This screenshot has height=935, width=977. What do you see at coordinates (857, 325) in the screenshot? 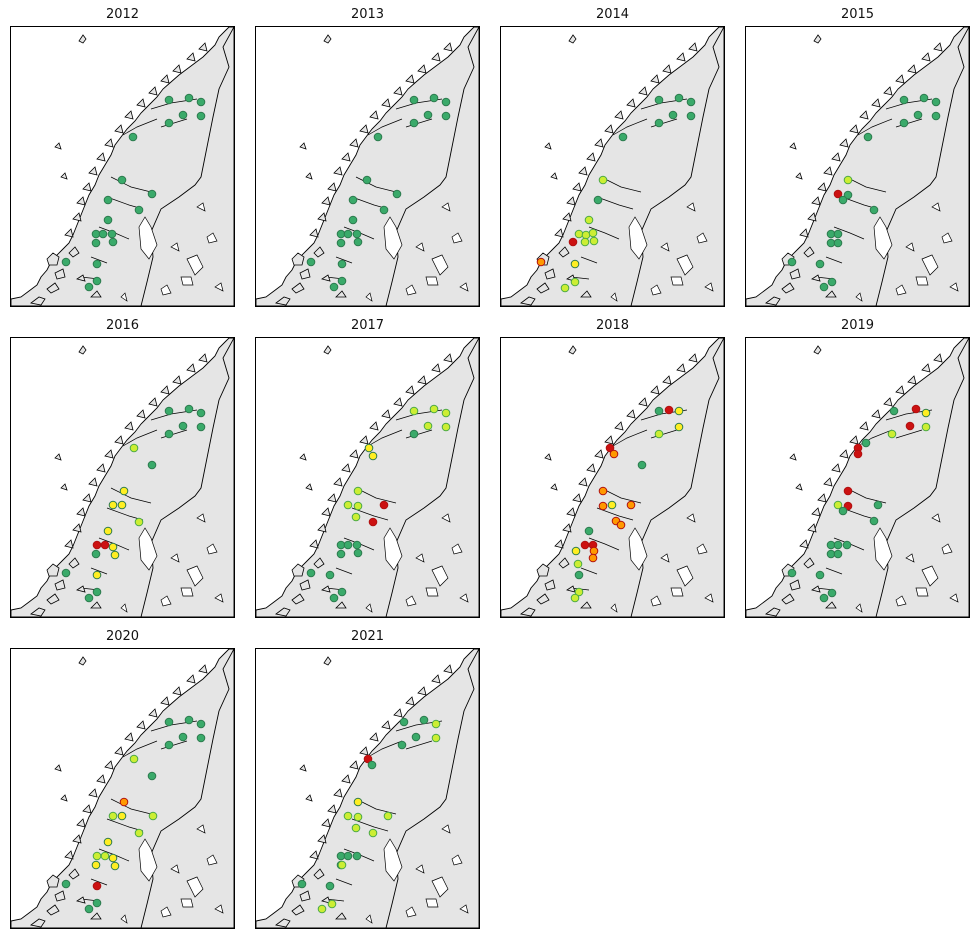
I see `panel-title: 2019` at bounding box center [857, 325].